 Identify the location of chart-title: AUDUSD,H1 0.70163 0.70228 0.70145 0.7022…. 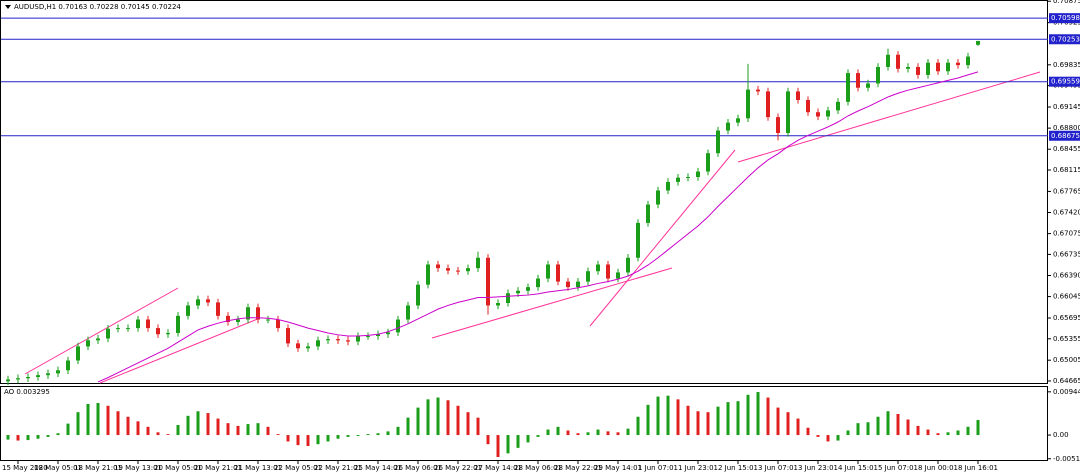
(97, 7).